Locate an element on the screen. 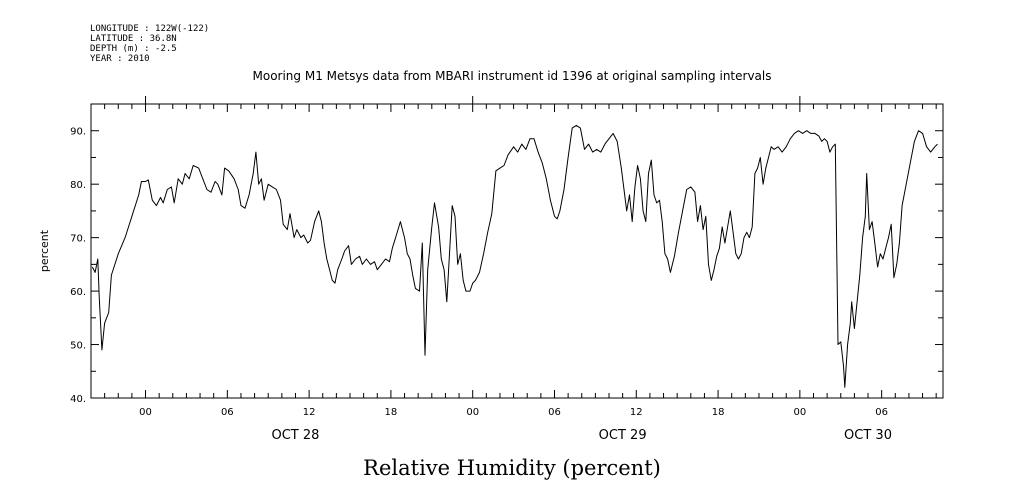  header-year: YEAR : 2010 is located at coordinates (120, 59).